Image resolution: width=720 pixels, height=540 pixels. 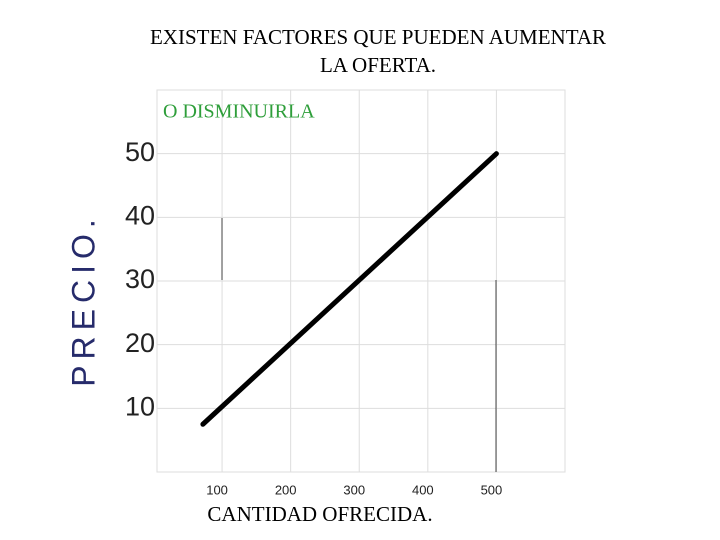 What do you see at coordinates (140, 215) in the screenshot?
I see `y-tick-label: 40` at bounding box center [140, 215].